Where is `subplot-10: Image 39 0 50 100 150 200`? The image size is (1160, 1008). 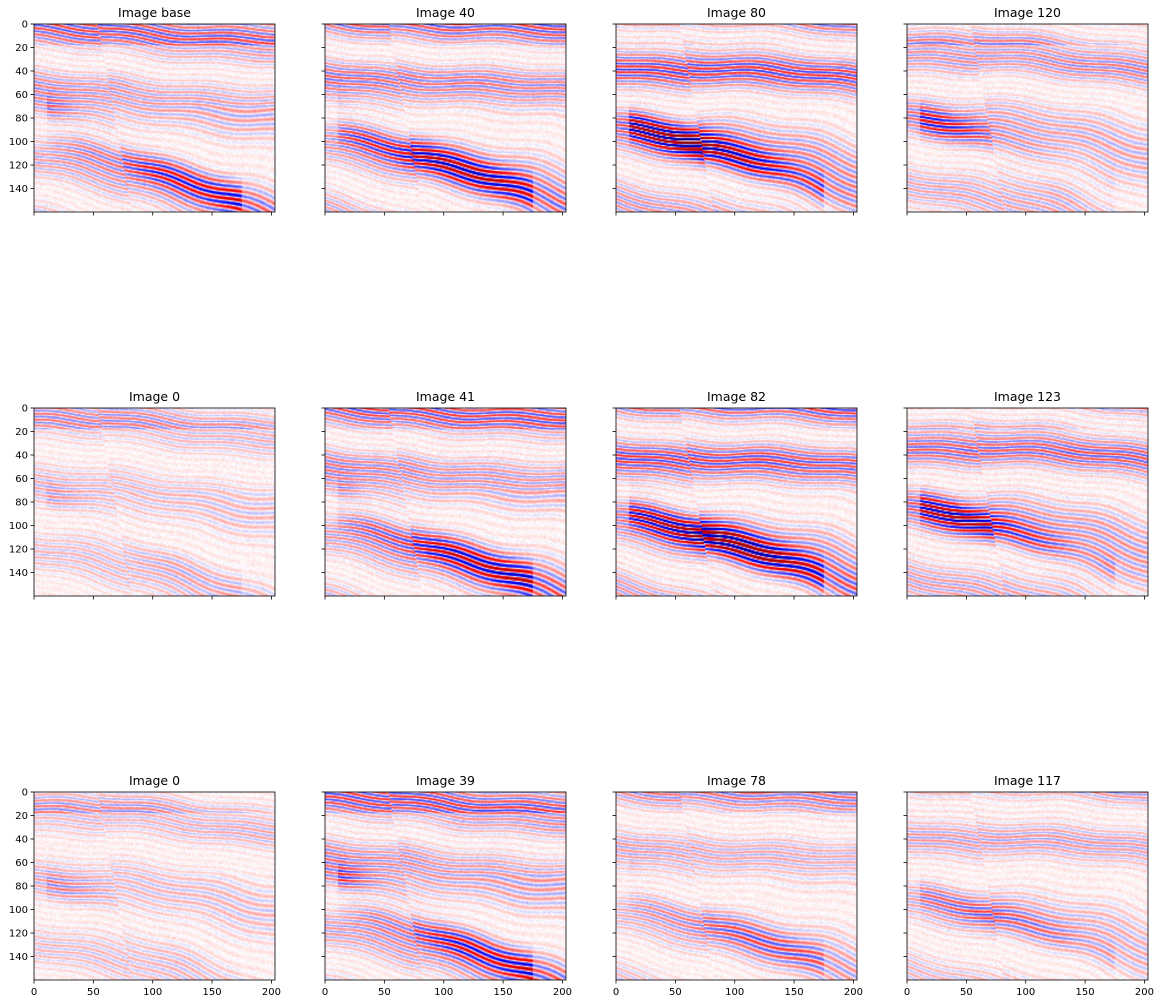 subplot-10: Image 39 0 50 100 150 200 is located at coordinates (446, 885).